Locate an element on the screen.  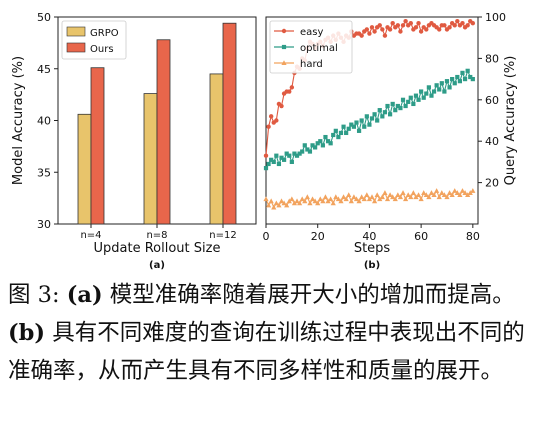
bar-grpo-n=12 is located at coordinates (216, 149).